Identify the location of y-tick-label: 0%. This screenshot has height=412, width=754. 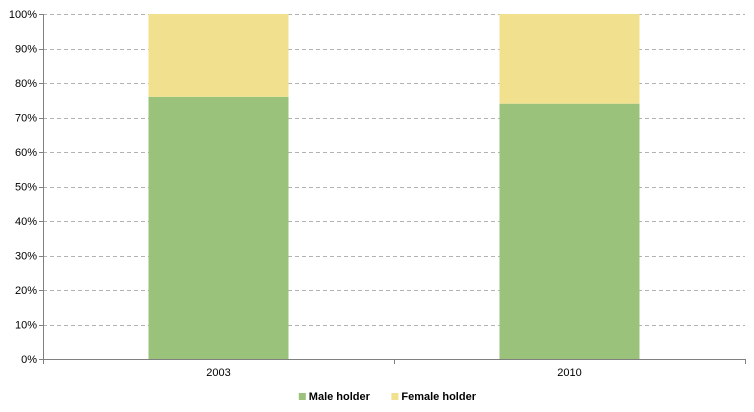
(29, 360).